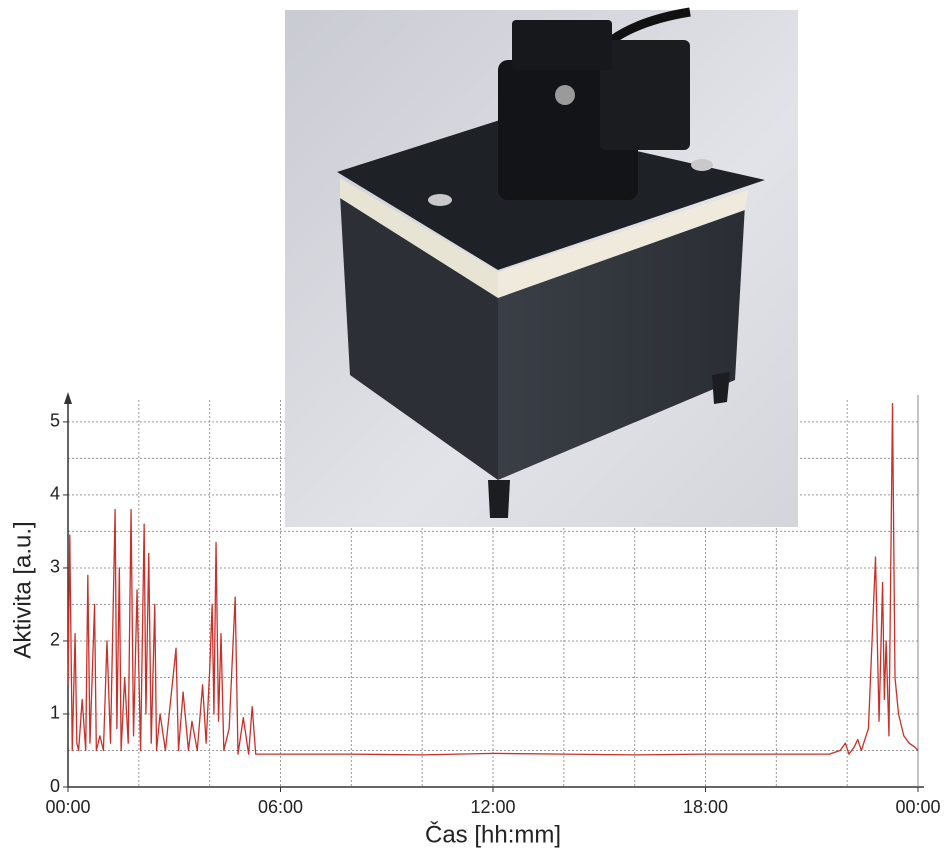 The height and width of the screenshot is (852, 946). What do you see at coordinates (68, 398) in the screenshot?
I see `y-axis-arrow` at bounding box center [68, 398].